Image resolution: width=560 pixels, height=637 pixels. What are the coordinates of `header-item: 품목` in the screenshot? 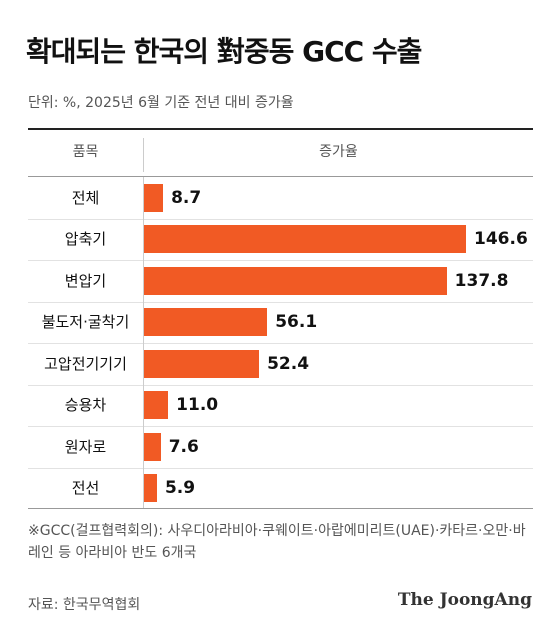 It's located at (85, 152).